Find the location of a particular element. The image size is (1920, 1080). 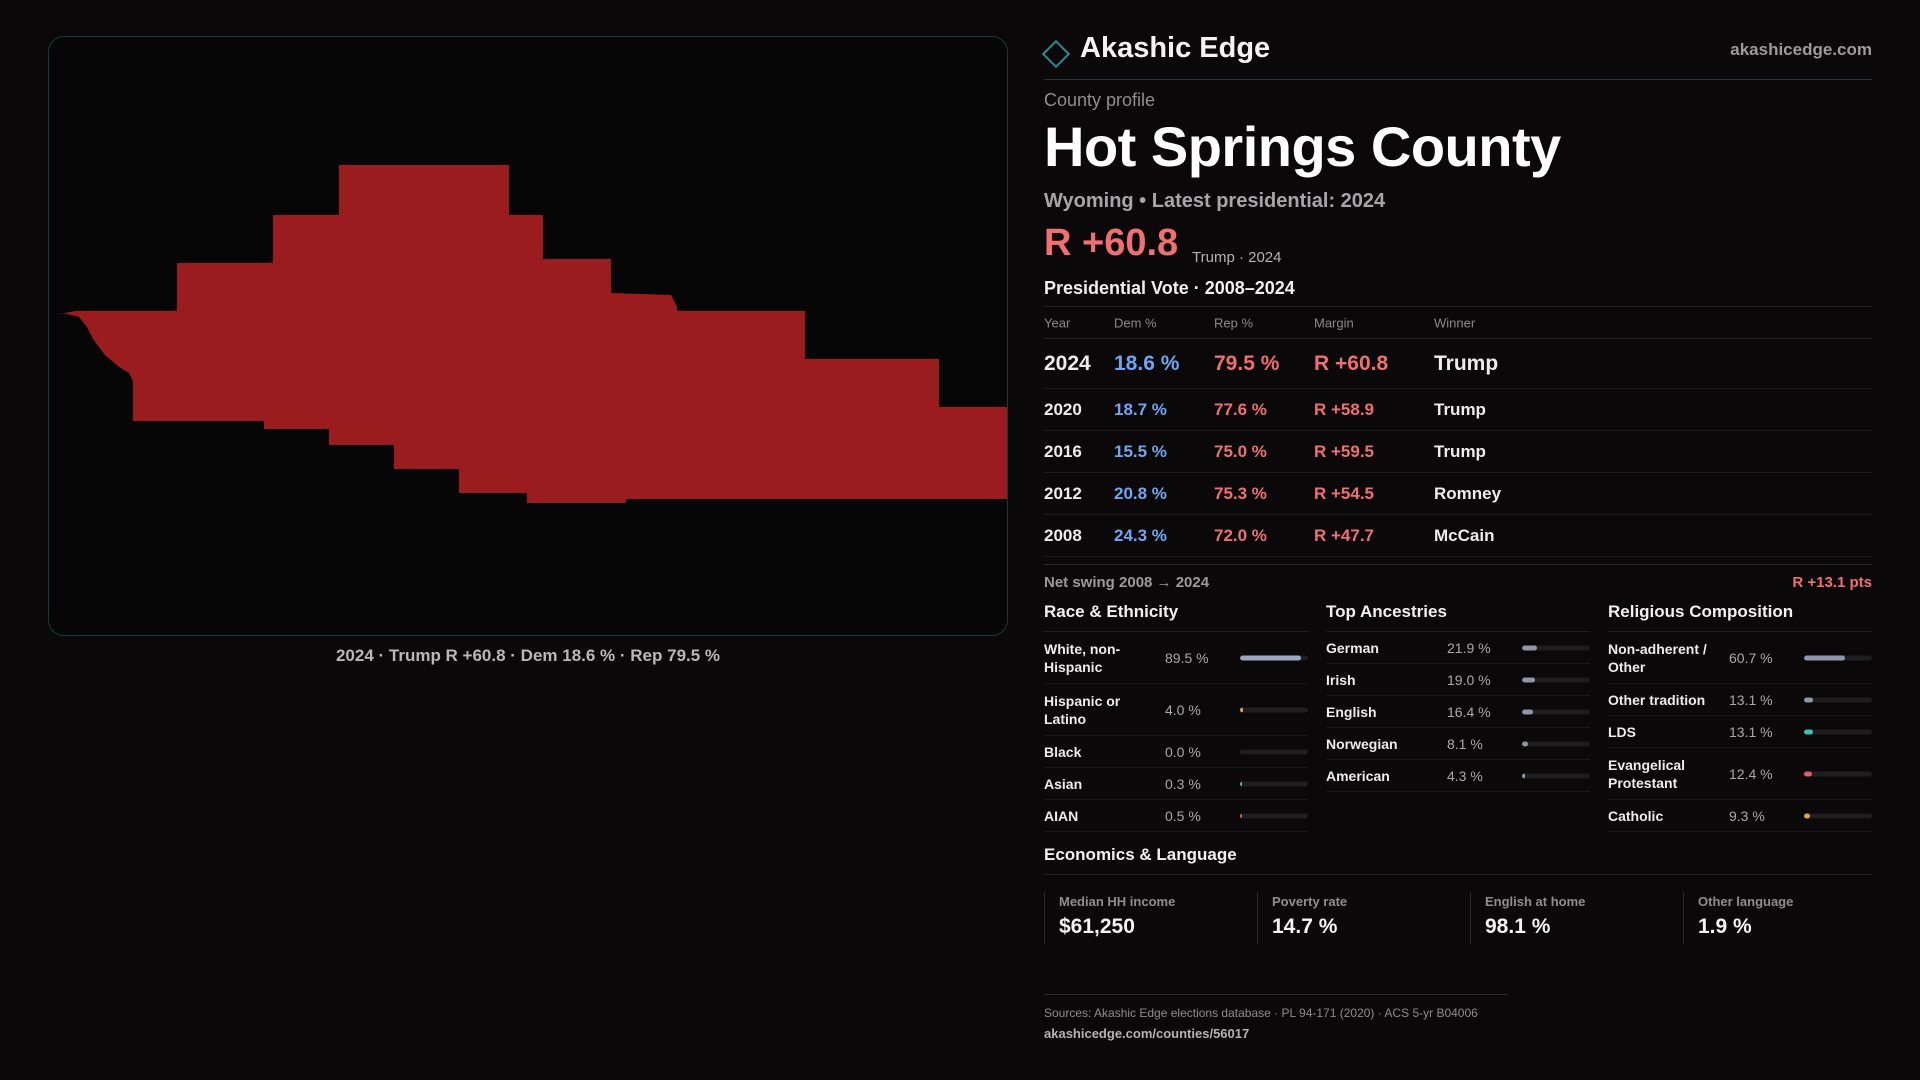

list-item: Other tradition 13.1 % is located at coordinates (1740, 700).